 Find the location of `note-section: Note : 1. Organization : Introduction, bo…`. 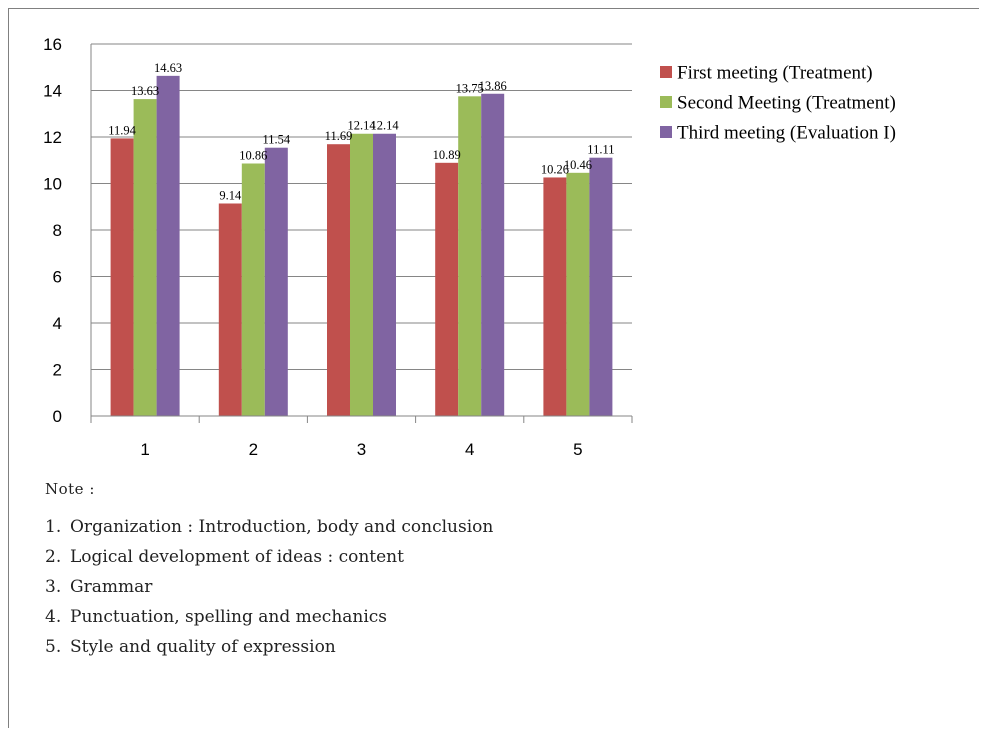

note-section: Note : 1. Organization : Introduction, bo… is located at coordinates (269, 571).